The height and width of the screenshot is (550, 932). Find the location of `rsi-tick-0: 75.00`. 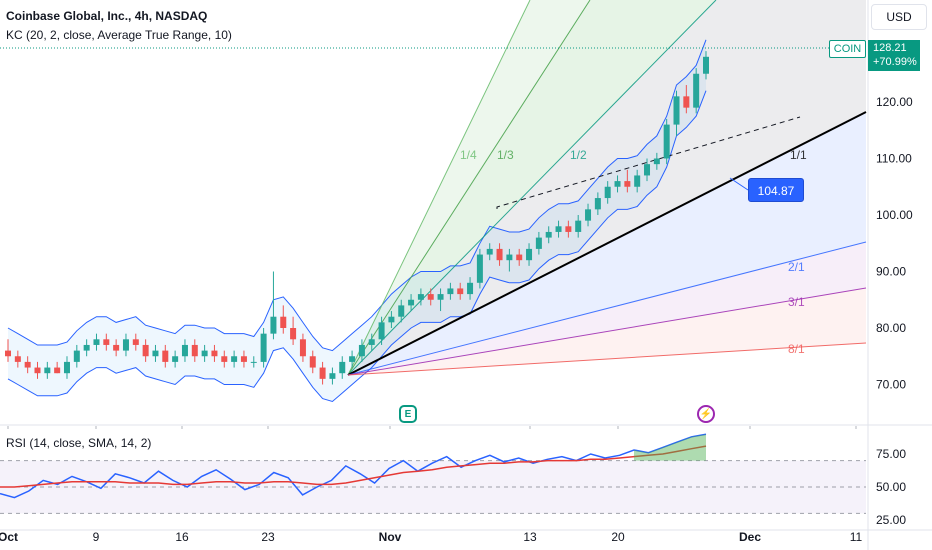

rsi-tick-0: 75.00 is located at coordinates (891, 454).